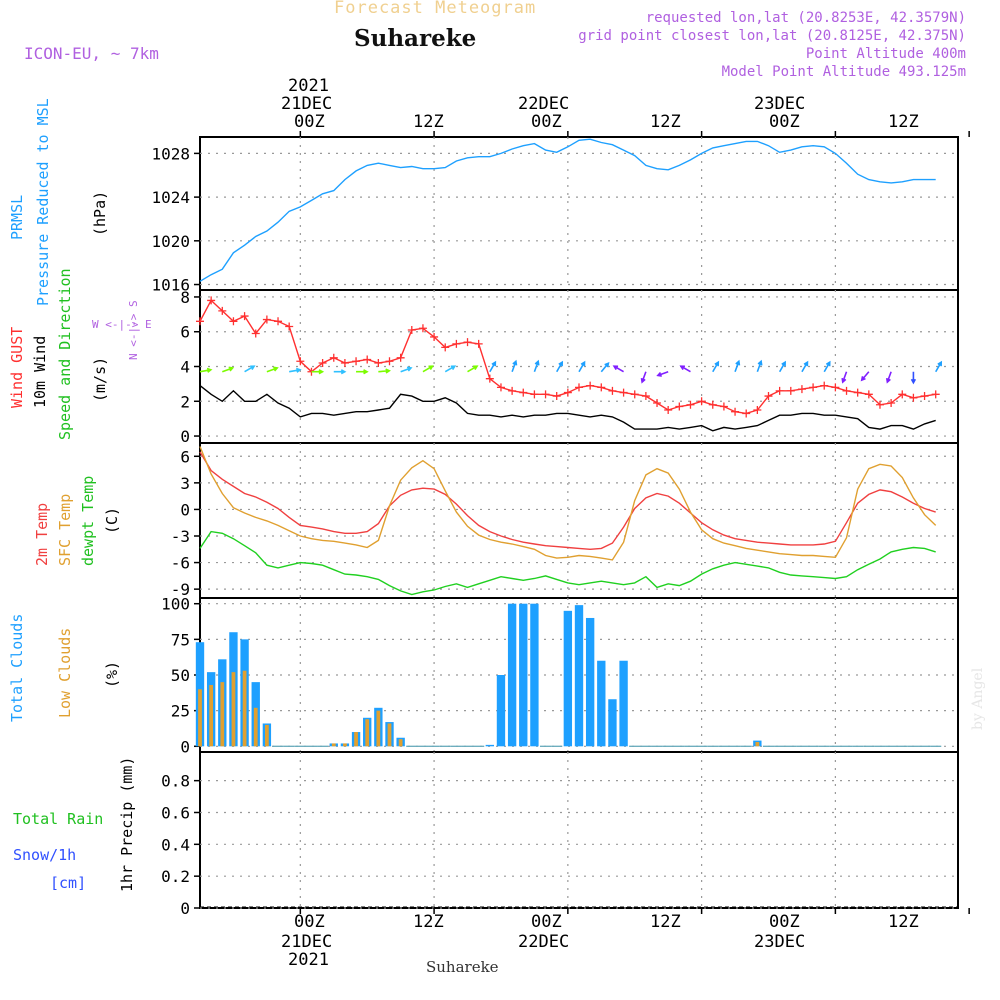 The width and height of the screenshot is (1000, 1000). Describe the element at coordinates (843, 72) in the screenshot. I see `model-altitude: Model Point Altitude 493.125m` at that location.